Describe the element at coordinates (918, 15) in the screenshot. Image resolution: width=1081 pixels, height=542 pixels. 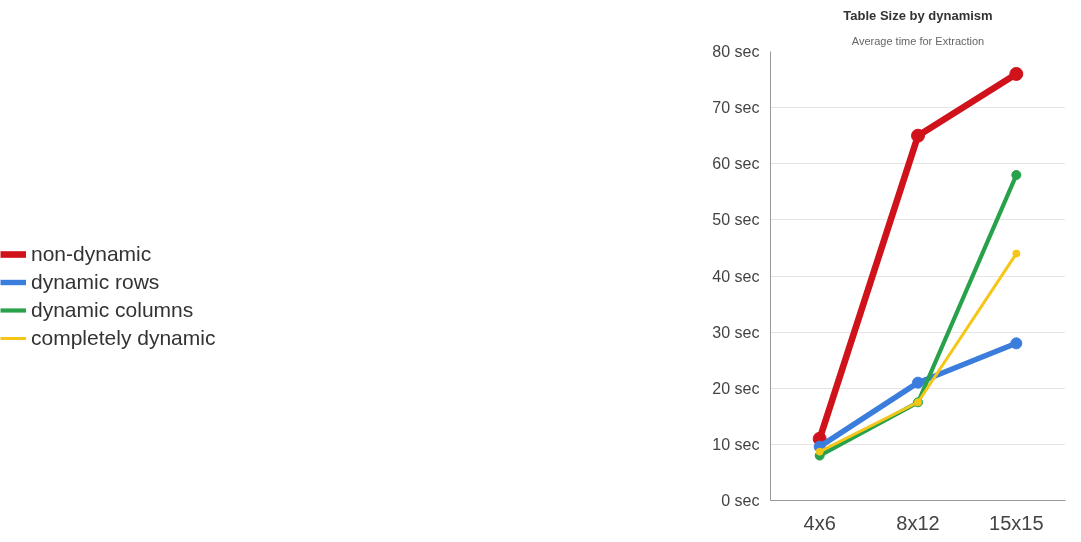
I see `chart-title: Table Size by dynamism` at that location.